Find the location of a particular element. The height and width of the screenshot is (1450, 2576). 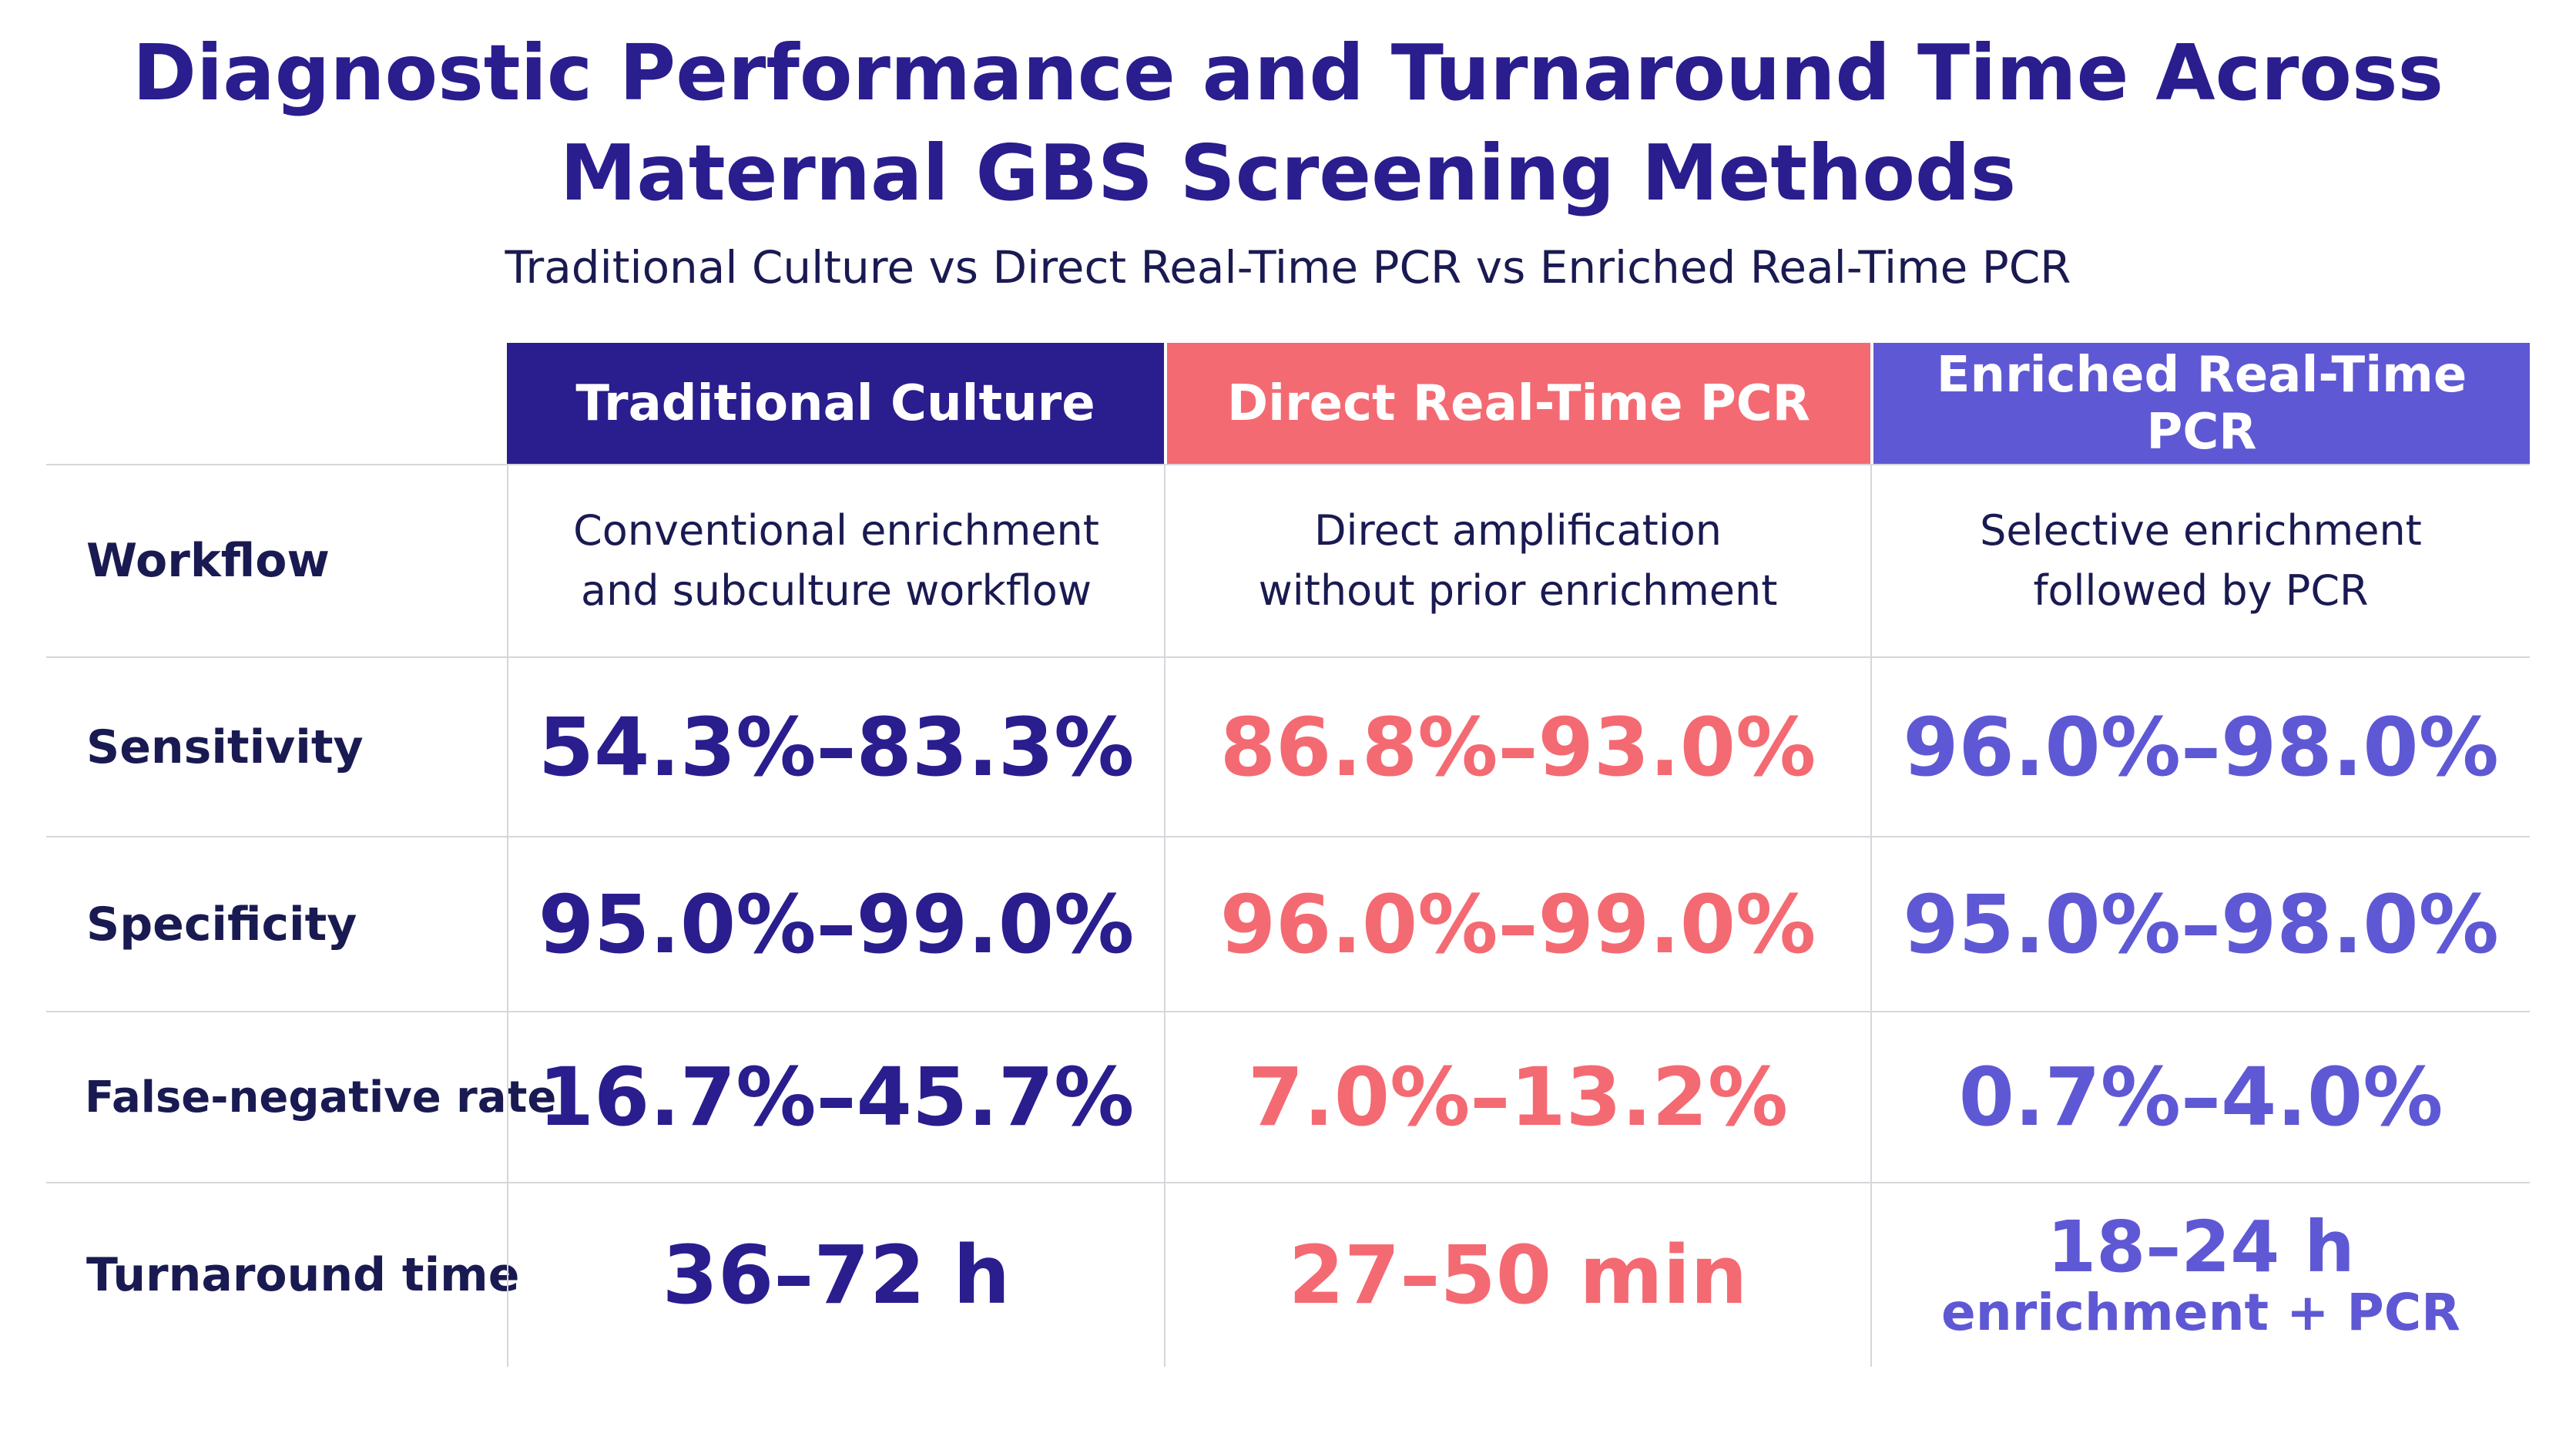

row-label-workflow: Workflow is located at coordinates (276, 560).